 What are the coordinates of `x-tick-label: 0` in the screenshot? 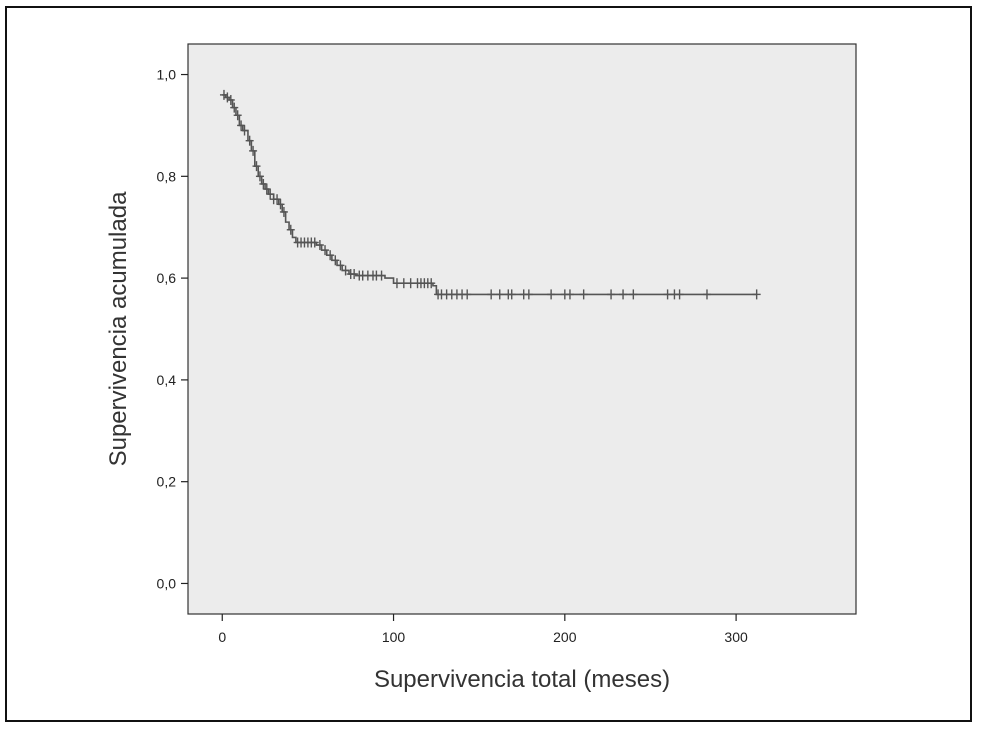 It's located at (222, 637).